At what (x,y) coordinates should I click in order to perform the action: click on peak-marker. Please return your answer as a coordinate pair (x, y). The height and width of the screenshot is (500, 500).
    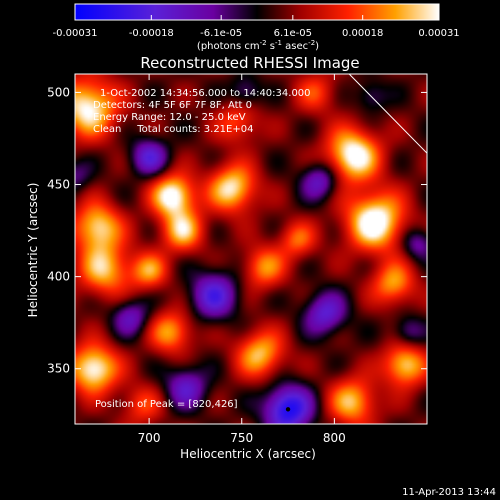
    Looking at the image, I should click on (288, 409).